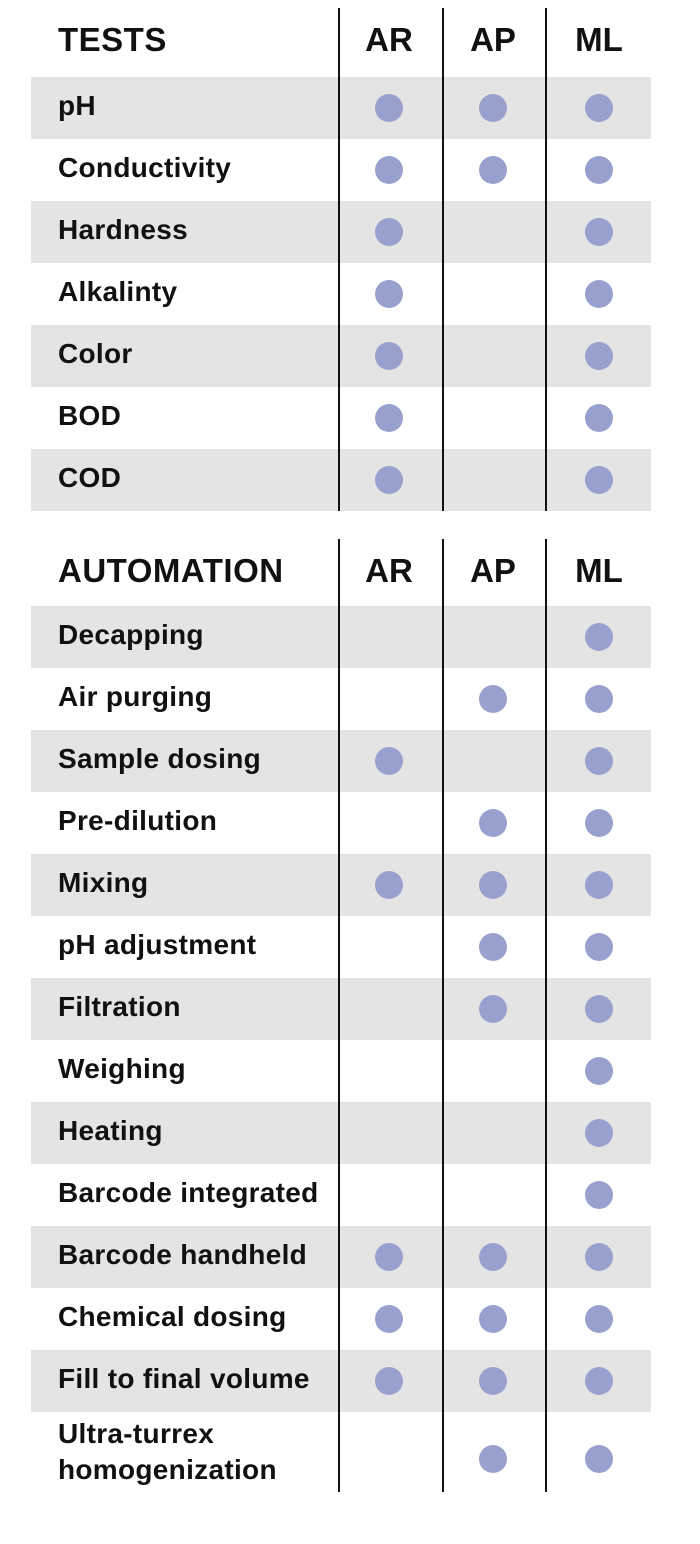  What do you see at coordinates (95, 353) in the screenshot?
I see `tests-row-label: Color` at bounding box center [95, 353].